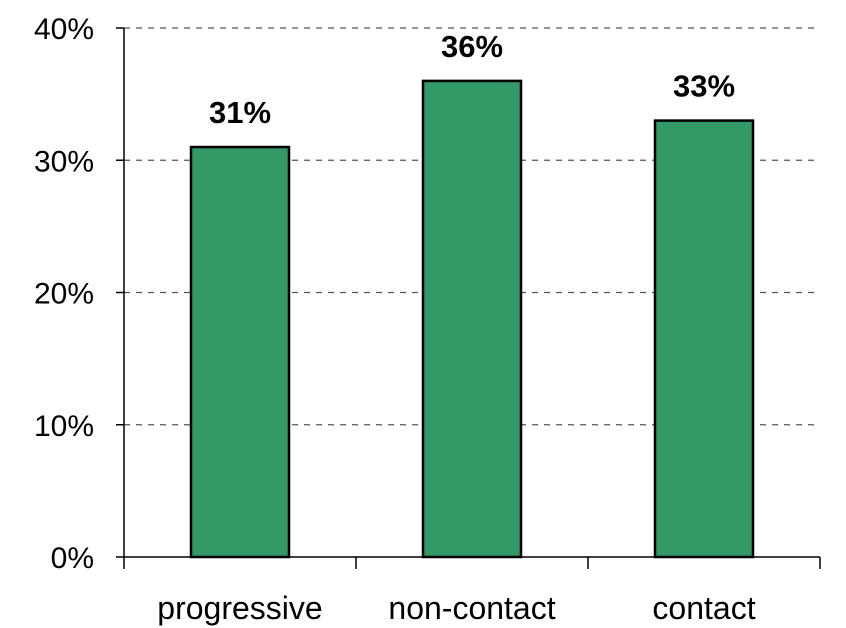 The image size is (846, 628). I want to click on y-tick-label: 20%, so click(64, 294).